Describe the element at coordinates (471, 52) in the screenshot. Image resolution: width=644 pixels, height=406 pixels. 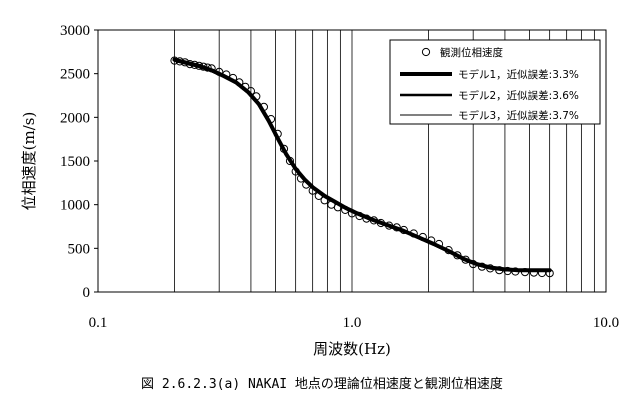
I see `legend-label-observed: 観測位相速度` at that location.